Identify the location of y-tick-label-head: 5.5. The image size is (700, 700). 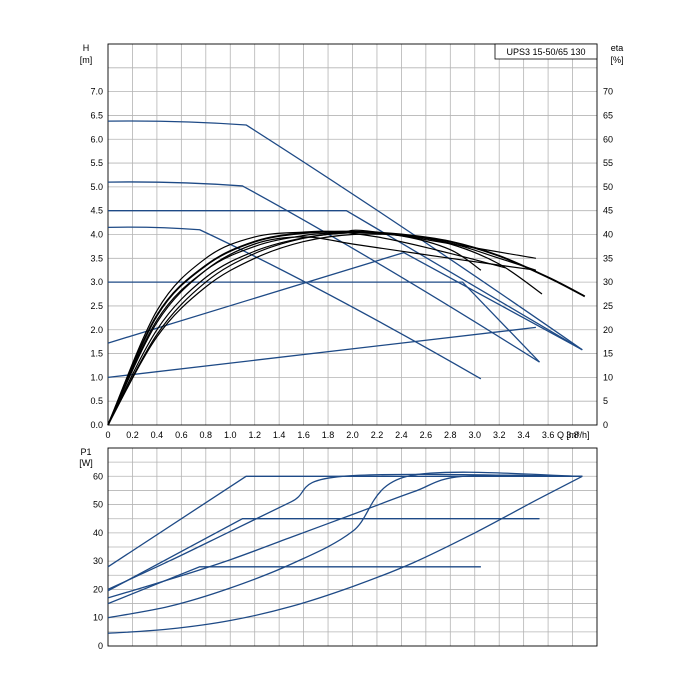
(96, 163).